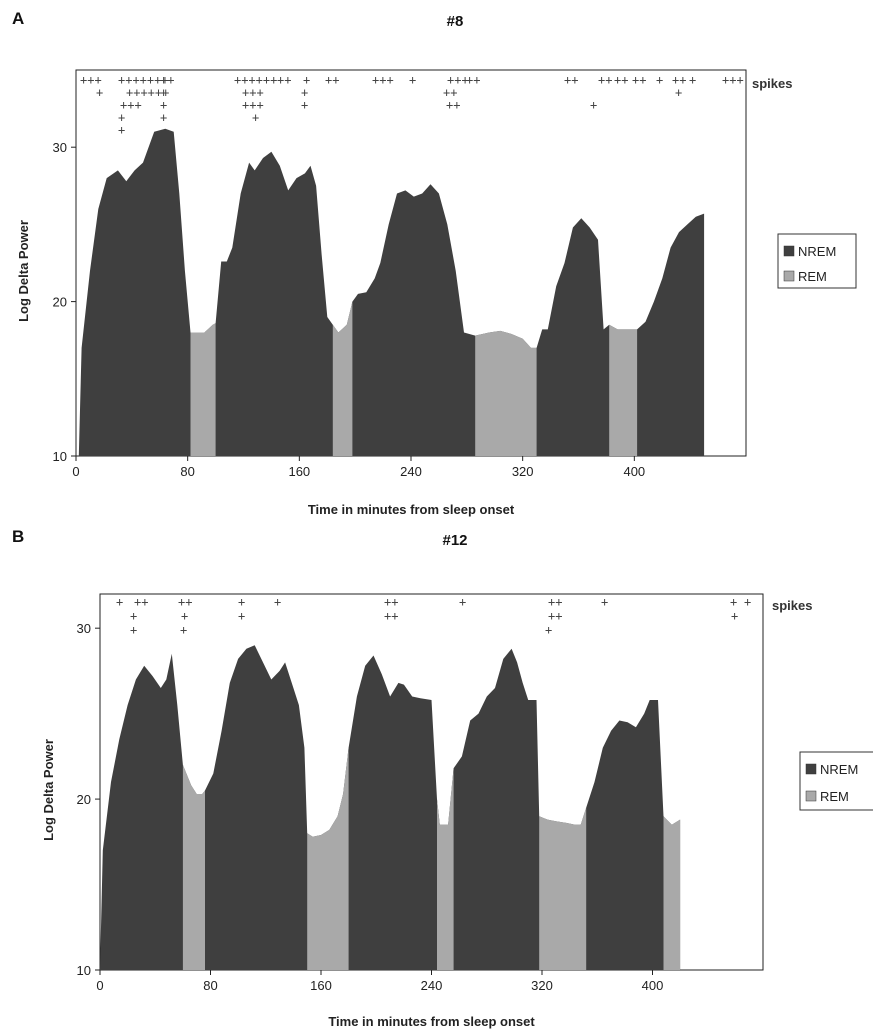 The width and height of the screenshot is (873, 1034). I want to click on spike-mark: +++++++, so click(143, 80).